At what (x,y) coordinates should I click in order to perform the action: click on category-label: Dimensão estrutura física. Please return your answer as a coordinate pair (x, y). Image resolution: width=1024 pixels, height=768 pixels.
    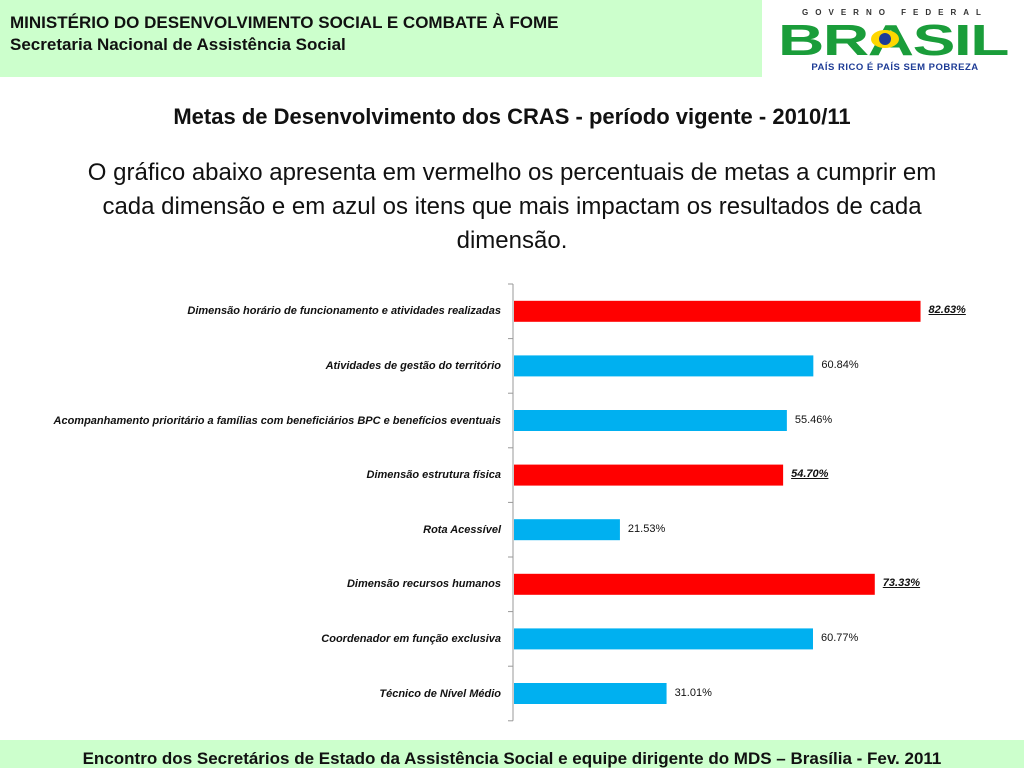
    Looking at the image, I should click on (434, 475).